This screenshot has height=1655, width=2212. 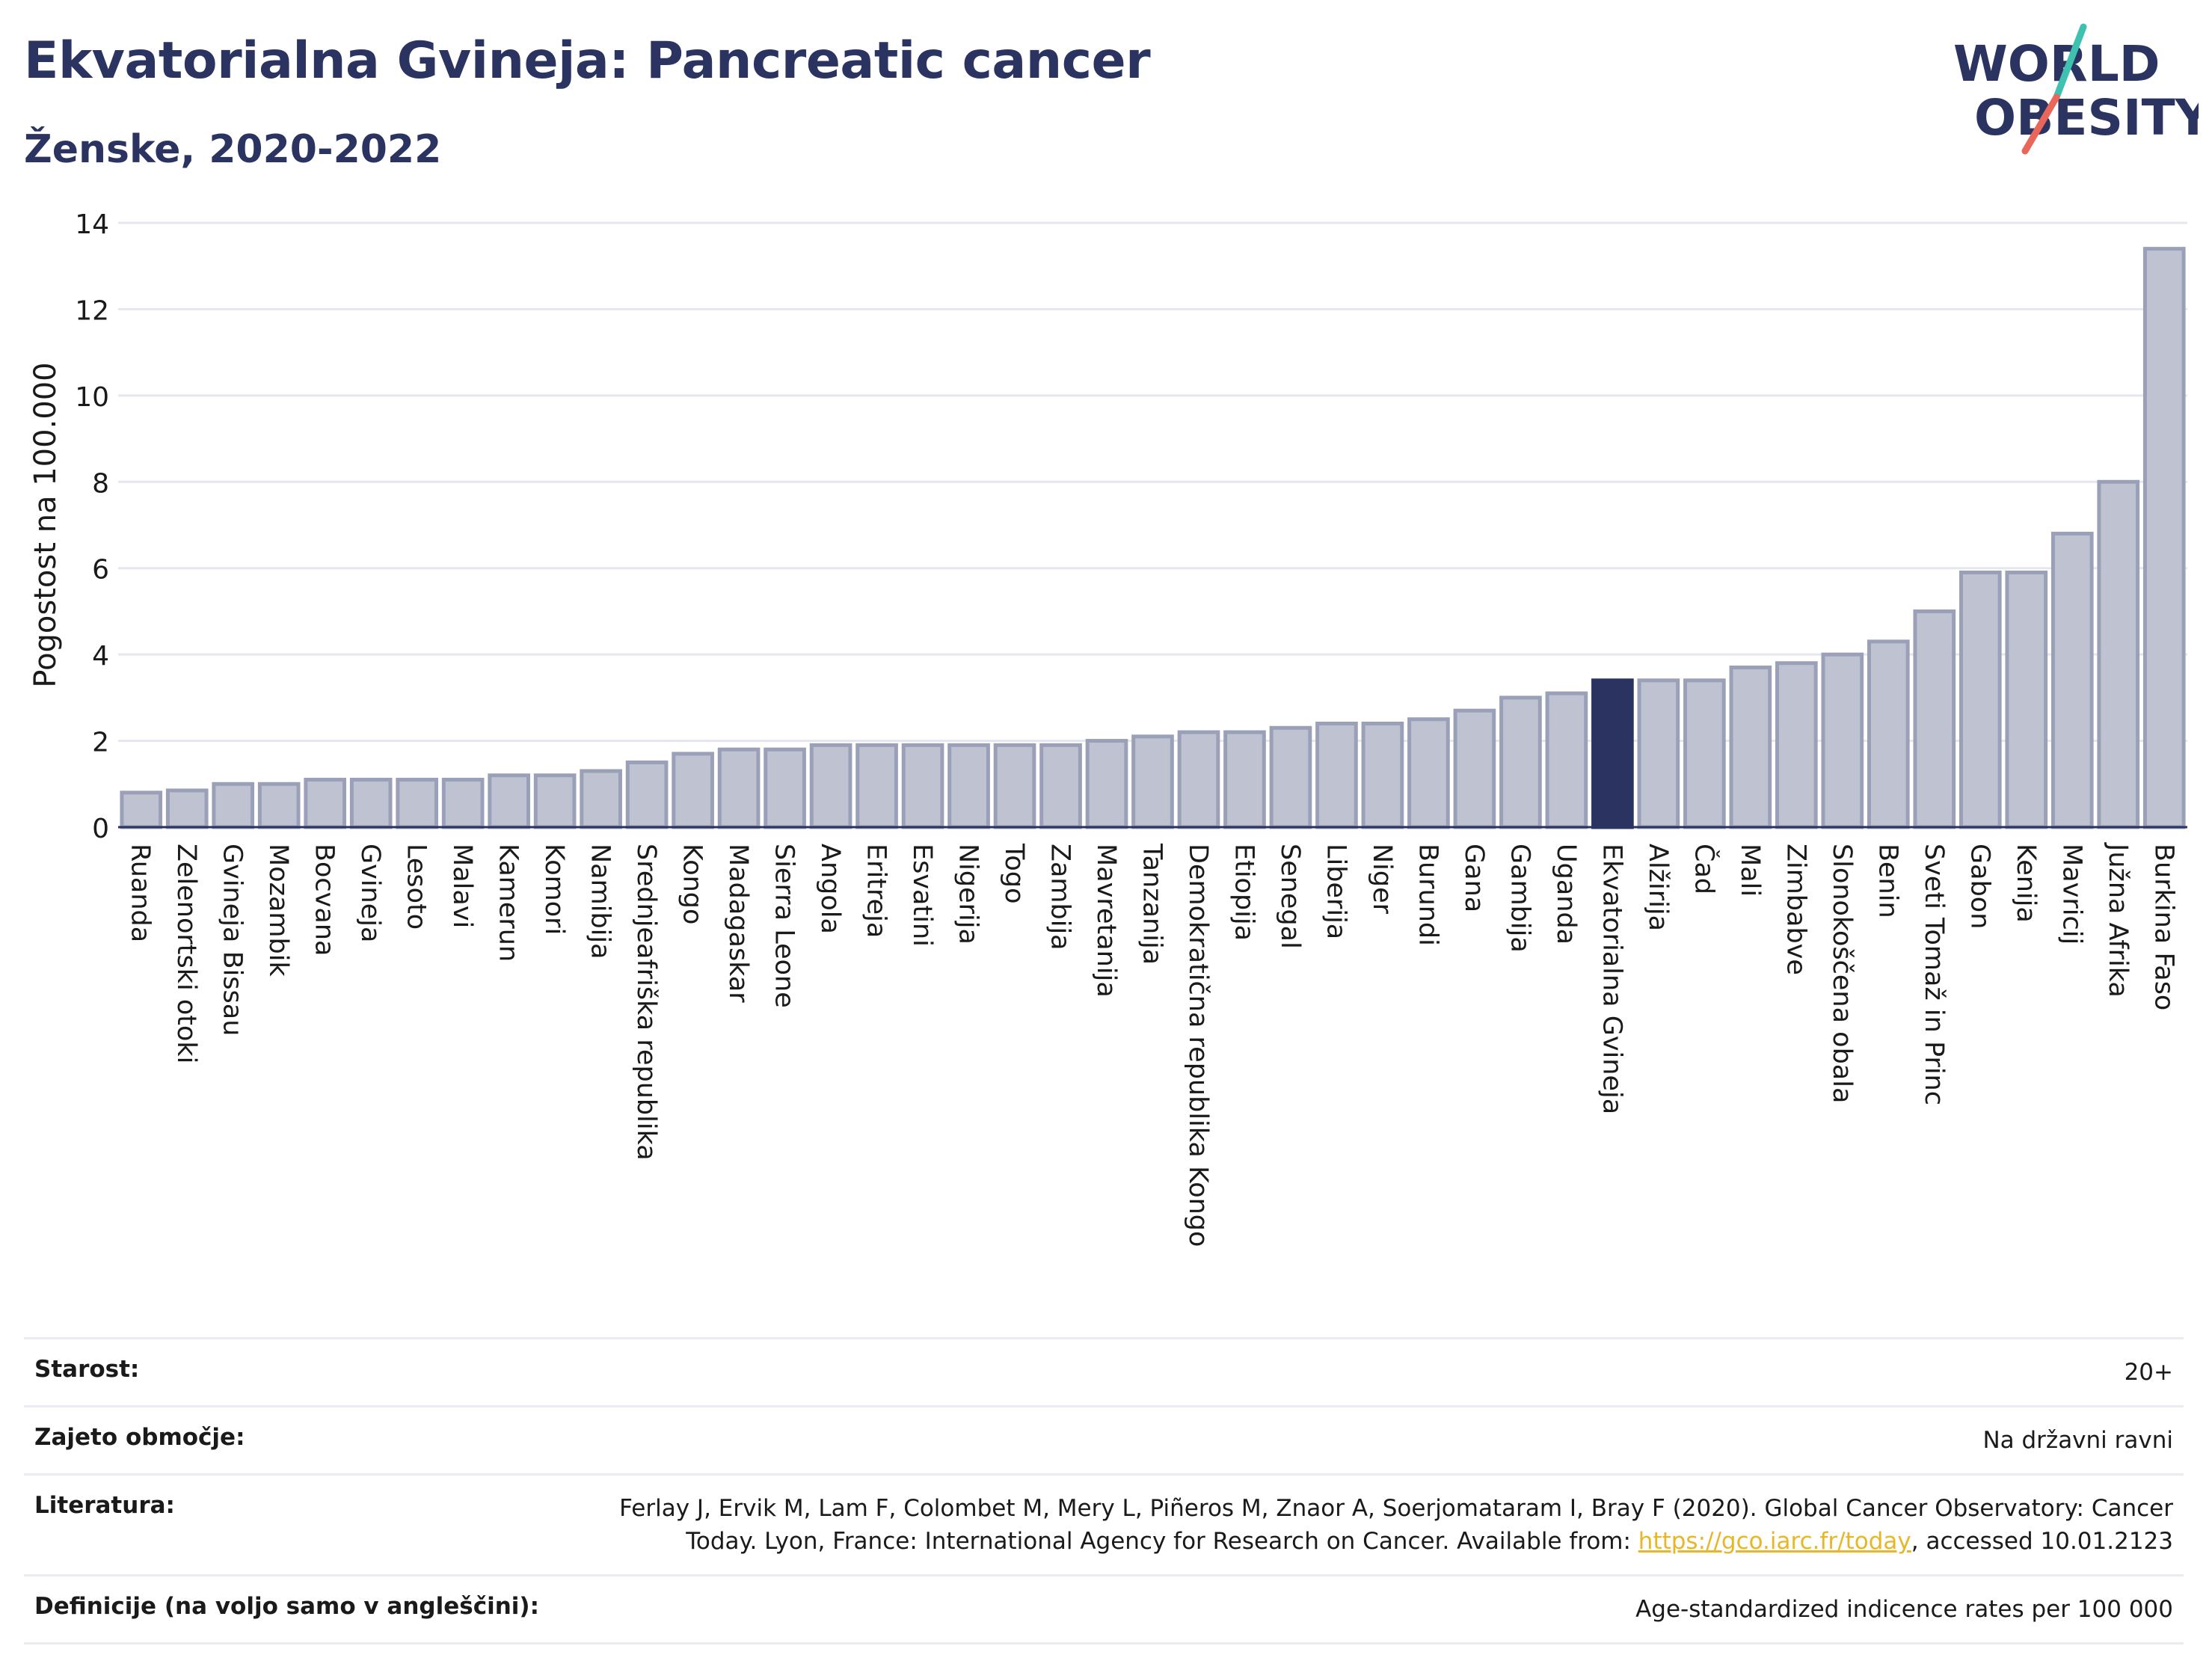 I want to click on coverage-label: Zajeto območje:, so click(x=139, y=1437).